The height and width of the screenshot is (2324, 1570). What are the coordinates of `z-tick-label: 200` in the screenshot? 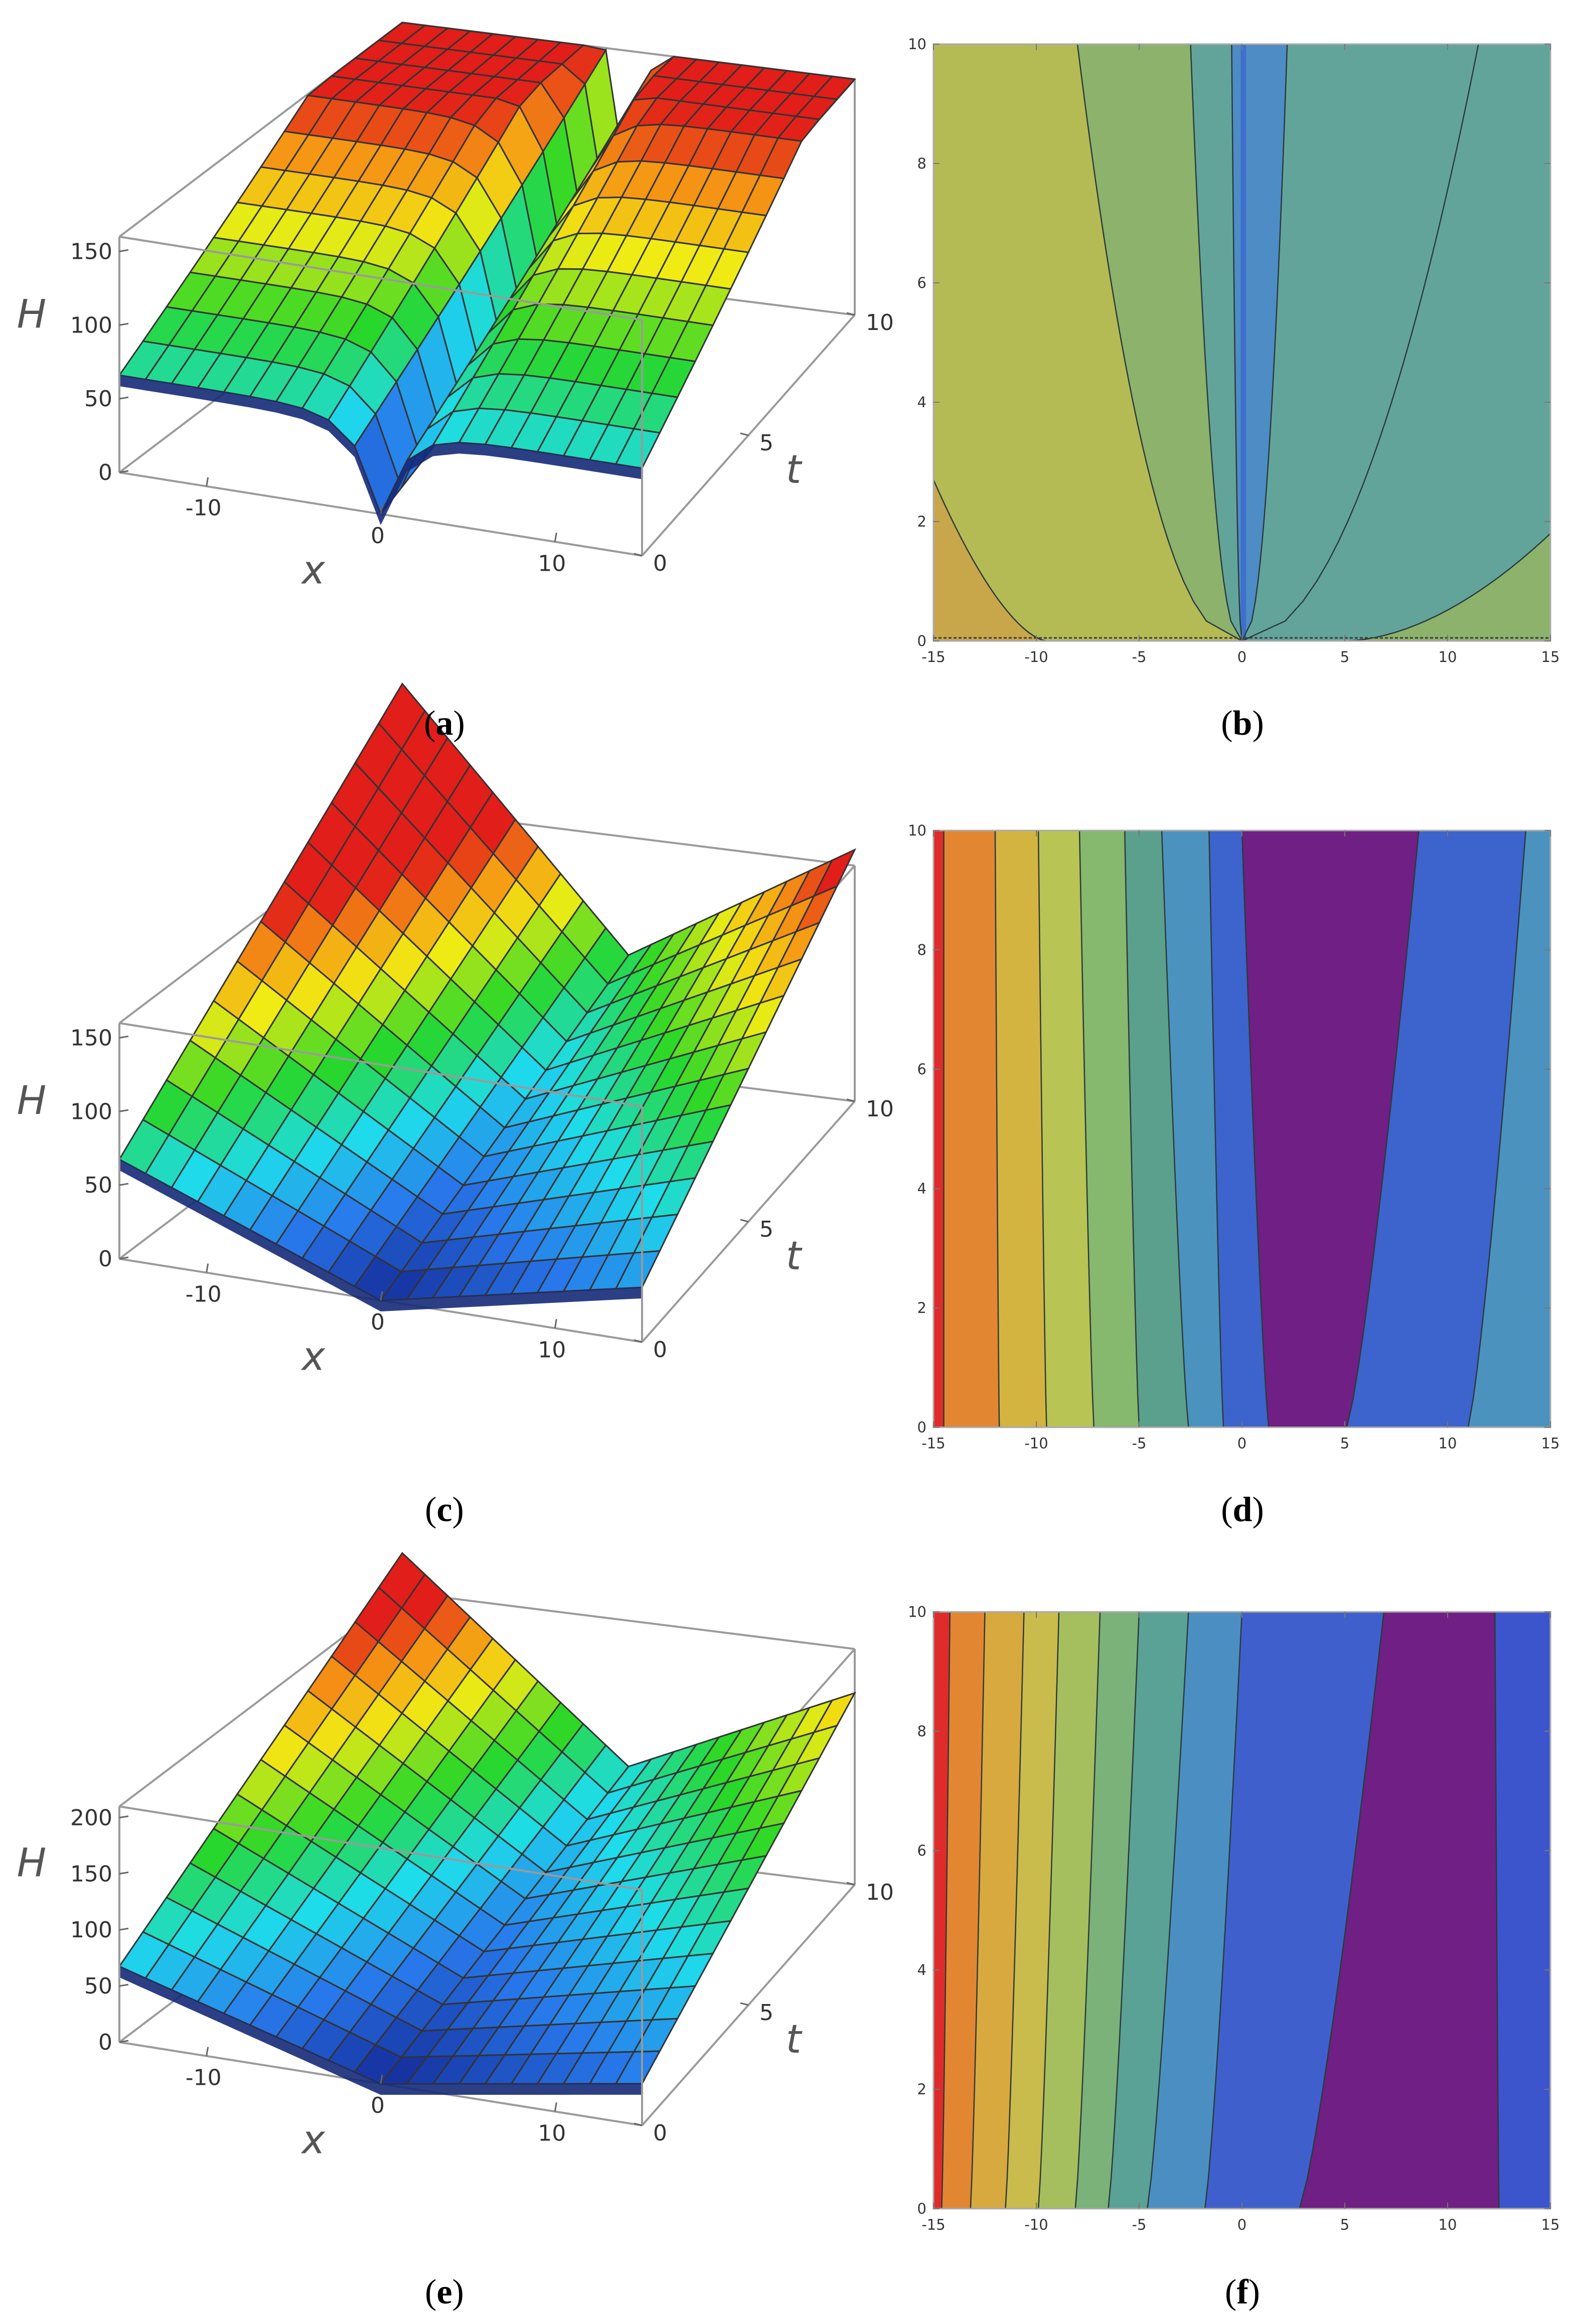 It's located at (91, 1818).